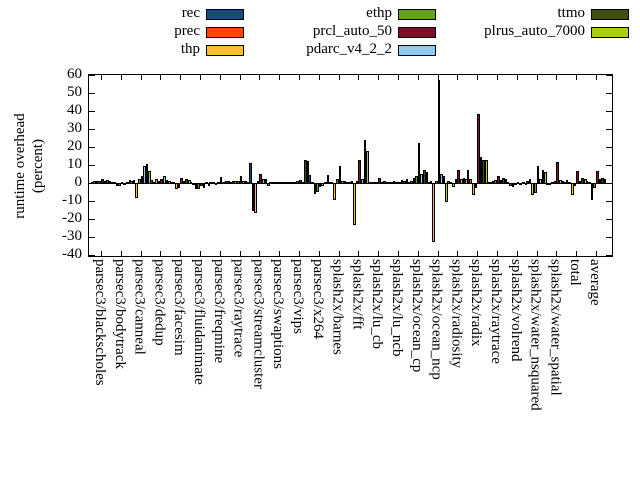 The height and width of the screenshot is (480, 640). I want to click on y-tick-label: -40, so click(72, 254).